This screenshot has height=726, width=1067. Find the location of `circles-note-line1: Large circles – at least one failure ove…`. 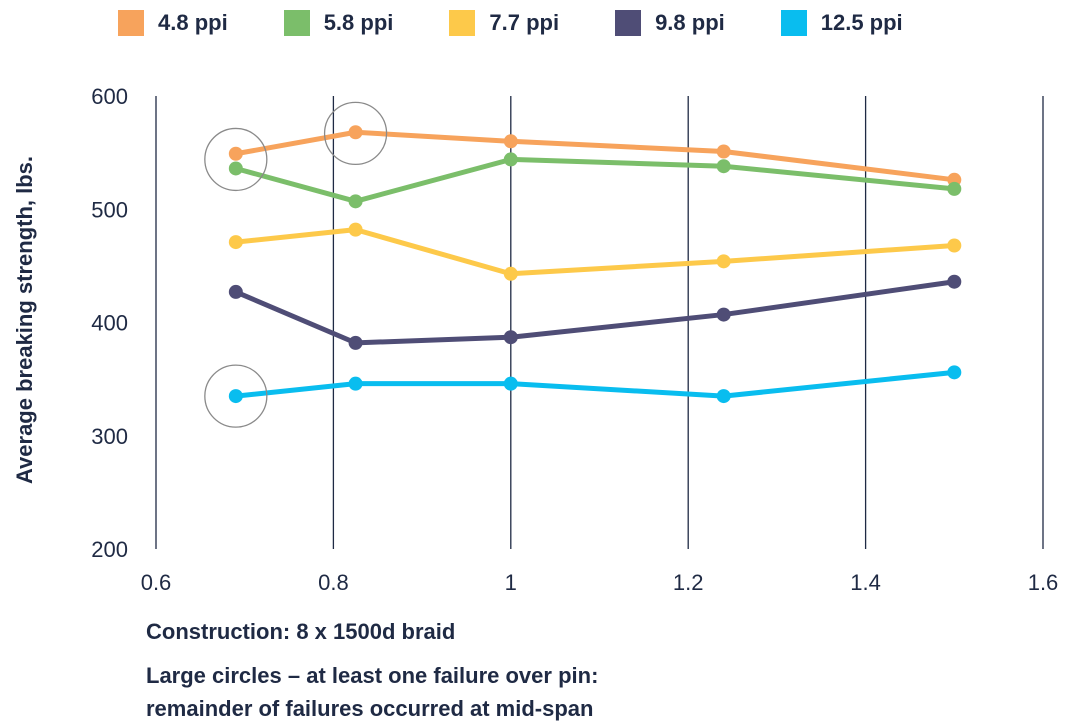

circles-note-line1: Large circles – at least one failure ove… is located at coordinates (372, 675).